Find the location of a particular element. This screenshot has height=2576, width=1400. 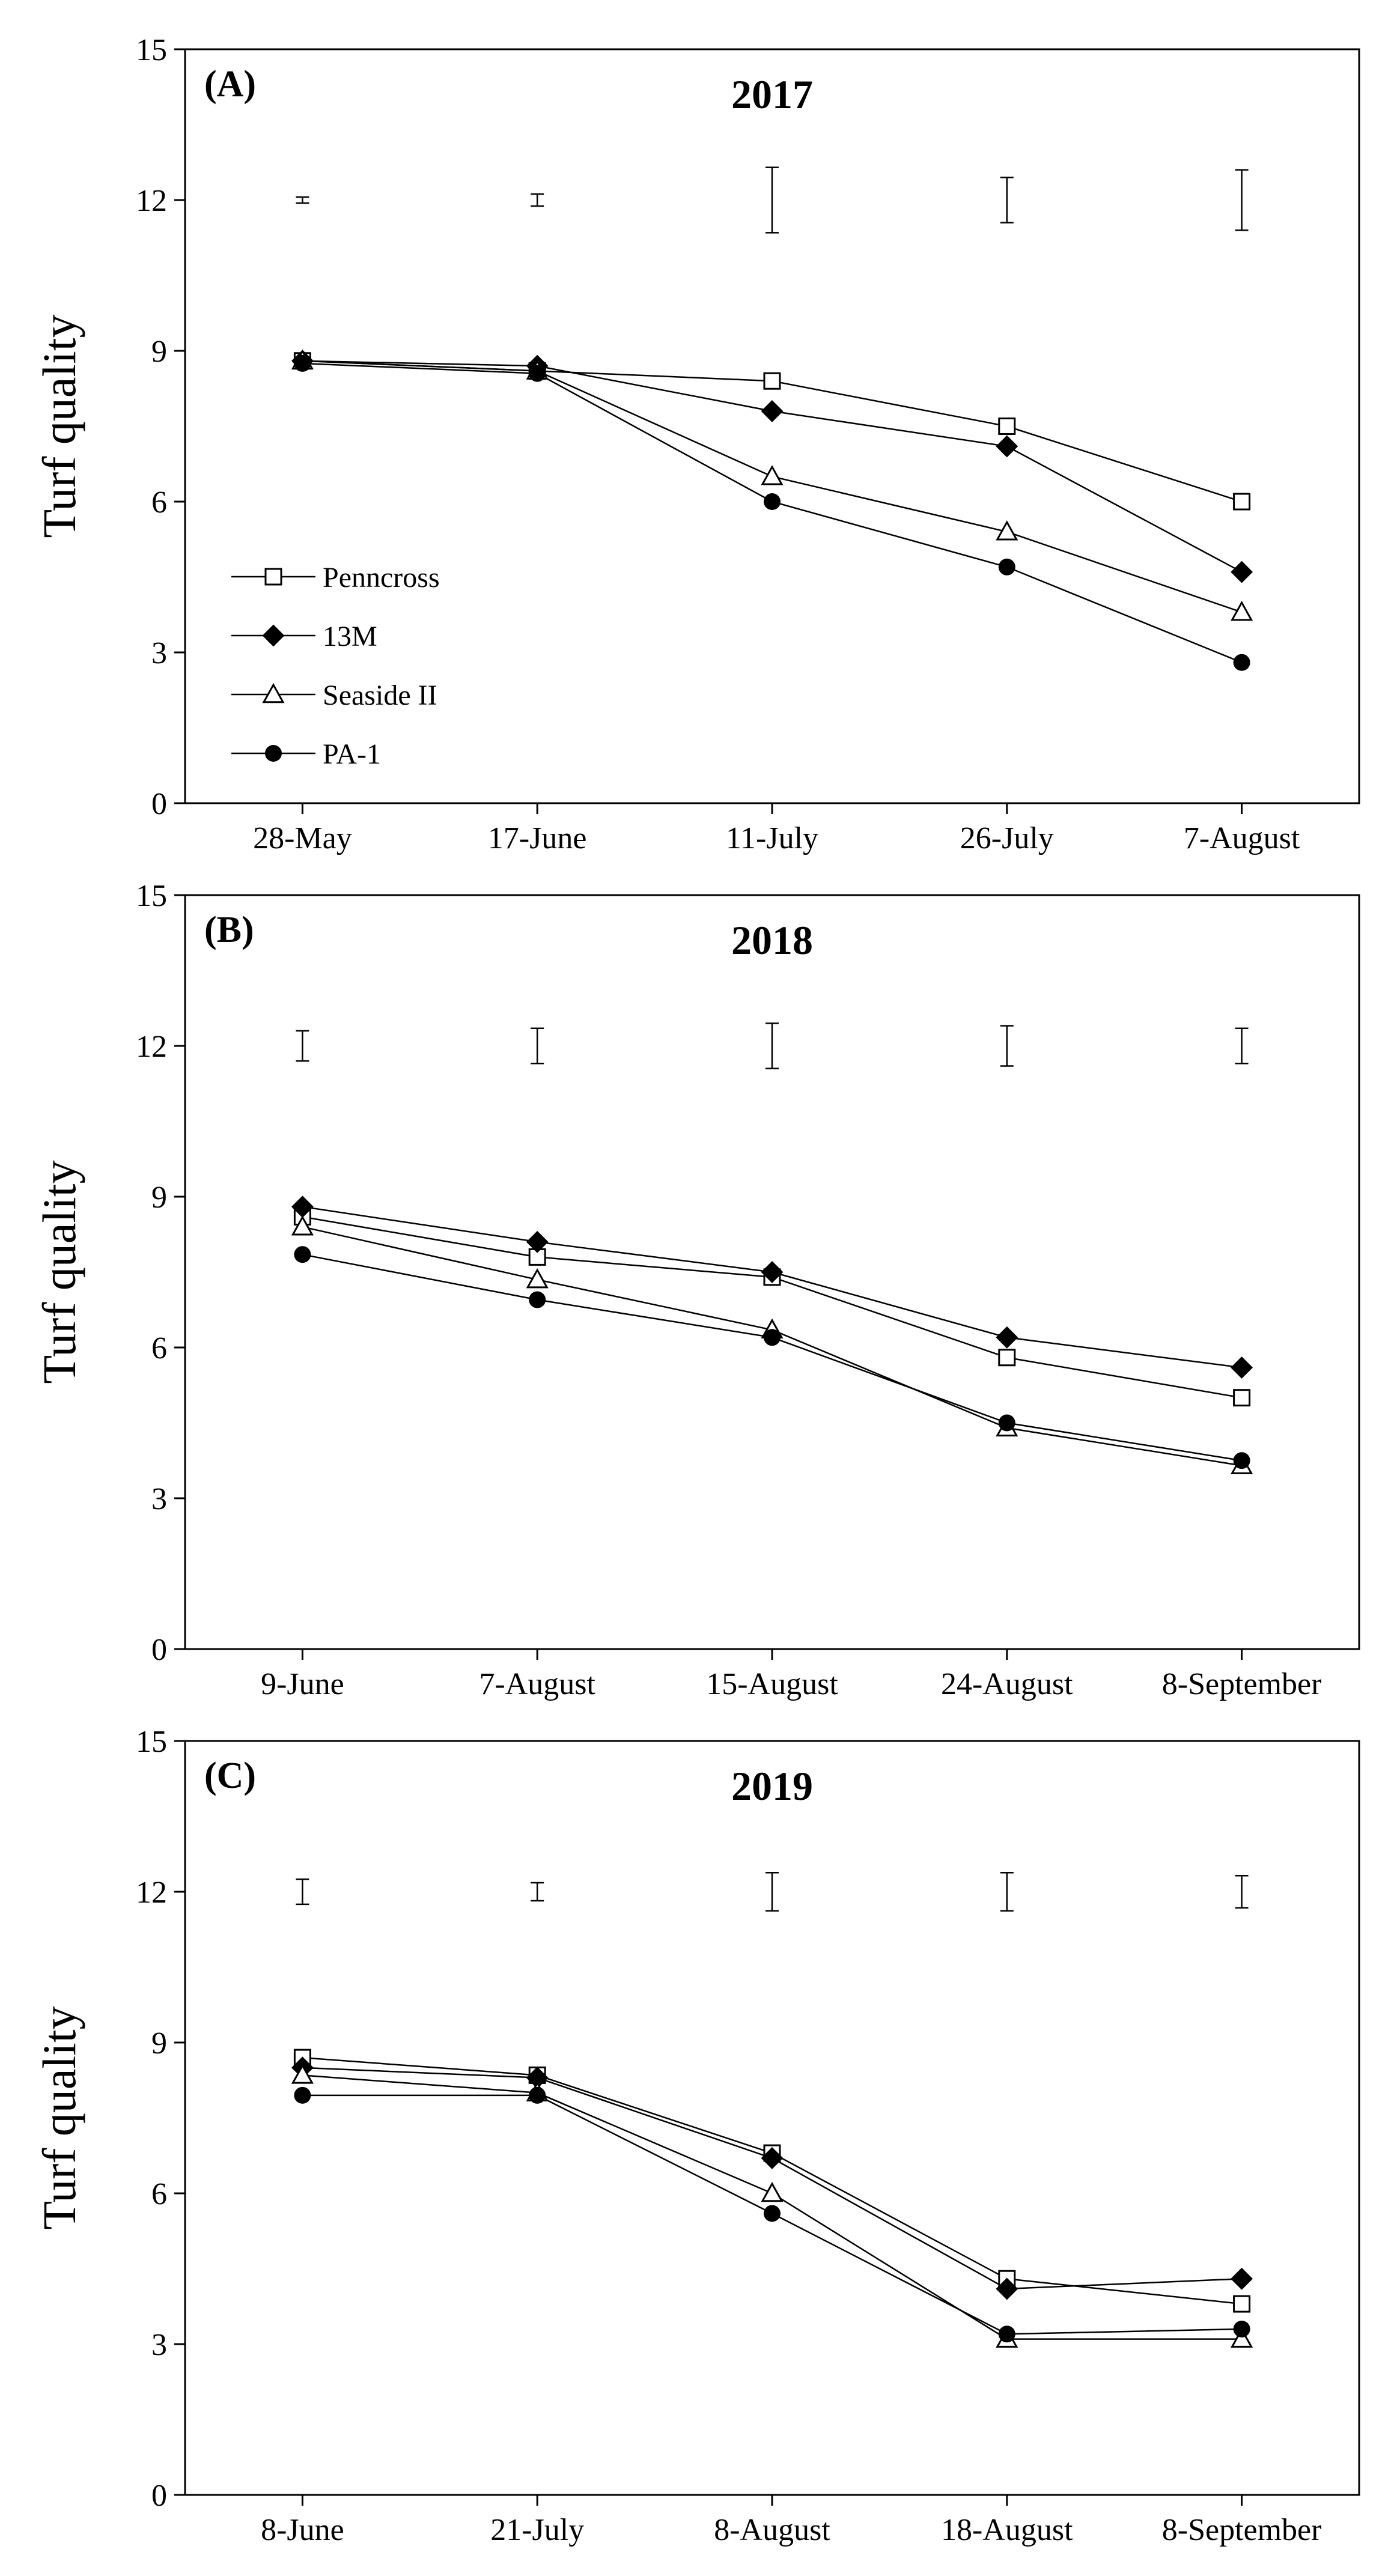

panel-title: 2019 is located at coordinates (772, 1786).